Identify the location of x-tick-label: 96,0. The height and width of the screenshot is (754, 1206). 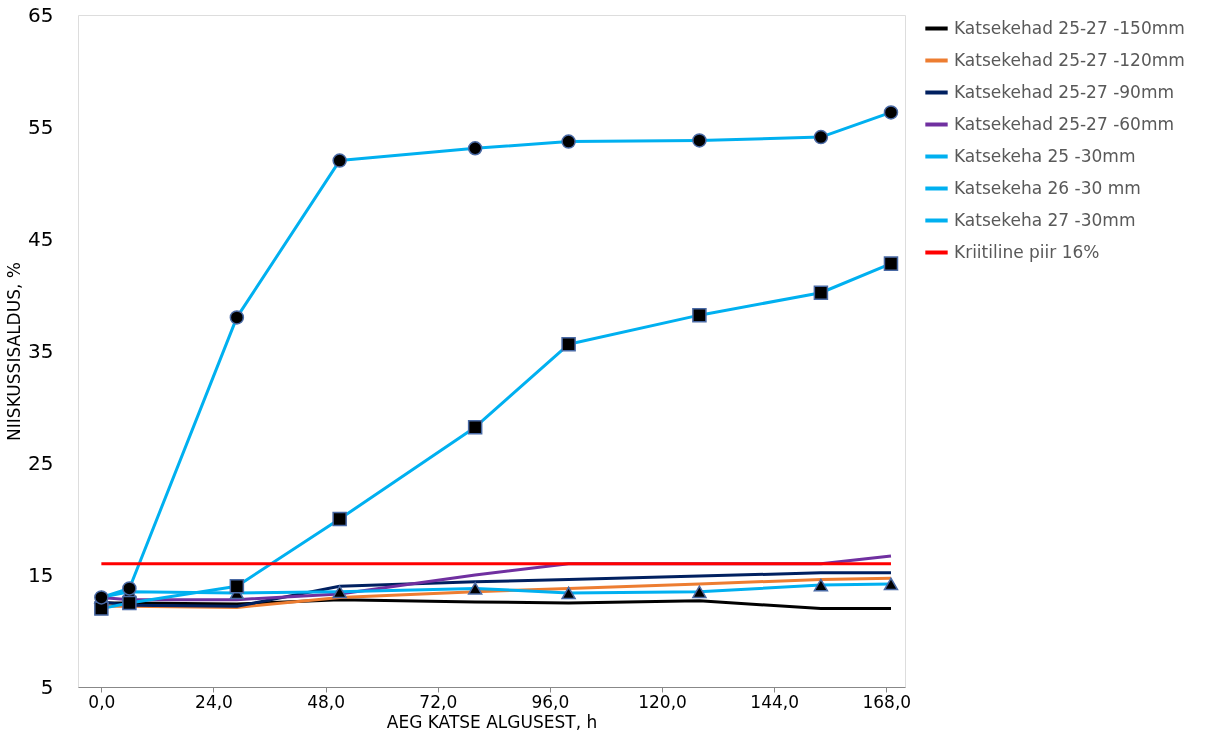
(550, 701).